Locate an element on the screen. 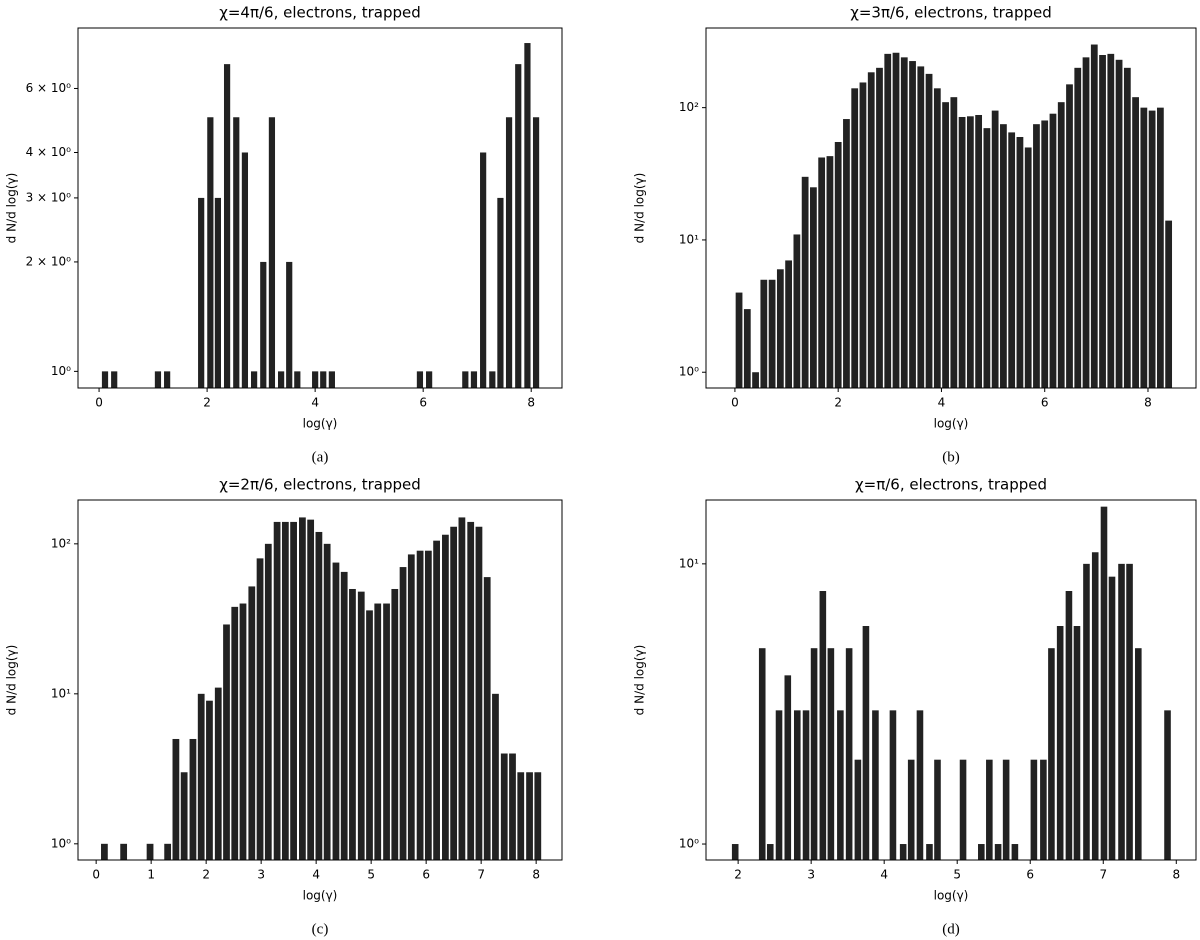 The width and height of the screenshot is (1200, 940). x-tick-label: 4 is located at coordinates (942, 403).